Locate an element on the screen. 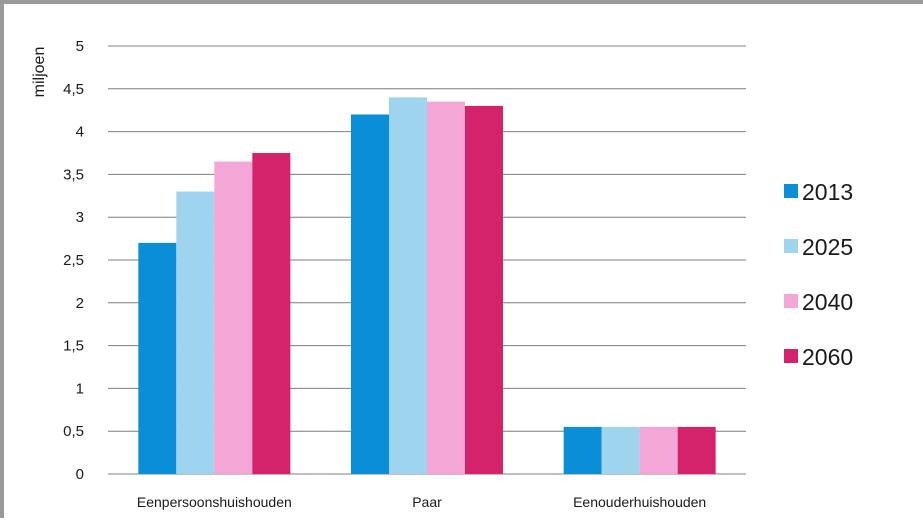 Image resolution: width=923 pixels, height=523 pixels. legend-label-2060: 2060 is located at coordinates (827, 357).